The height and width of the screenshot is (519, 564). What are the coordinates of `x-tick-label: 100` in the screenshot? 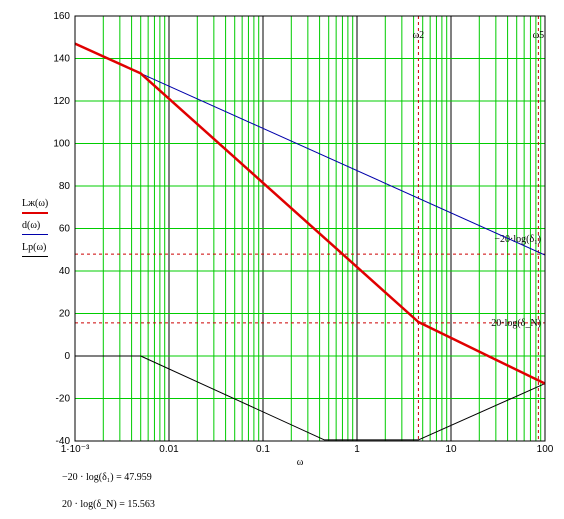 It's located at (545, 449).